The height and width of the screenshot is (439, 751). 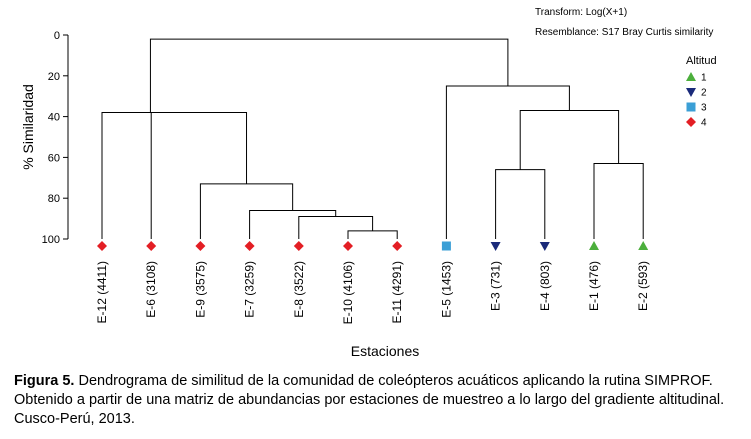 What do you see at coordinates (373, 246) in the screenshot?
I see `leaf-markers` at bounding box center [373, 246].